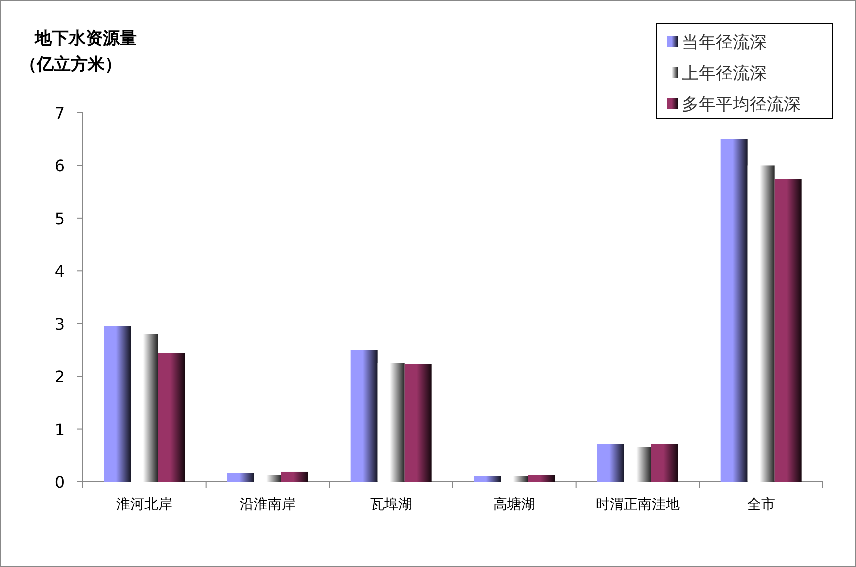  I want to click on y-tick-label: 3, so click(59, 324).